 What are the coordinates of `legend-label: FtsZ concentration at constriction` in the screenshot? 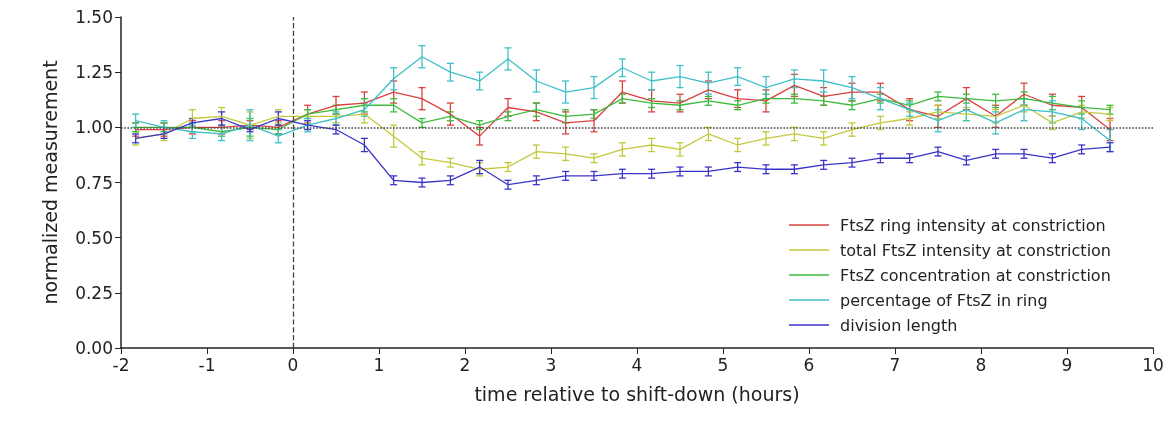 It's located at (975, 275).